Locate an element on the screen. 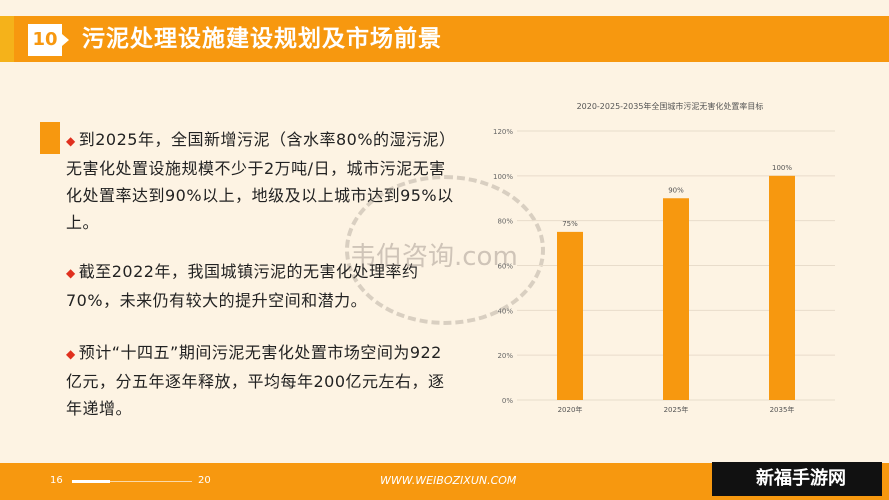 The height and width of the screenshot is (500, 889). accent-block is located at coordinates (50, 138).